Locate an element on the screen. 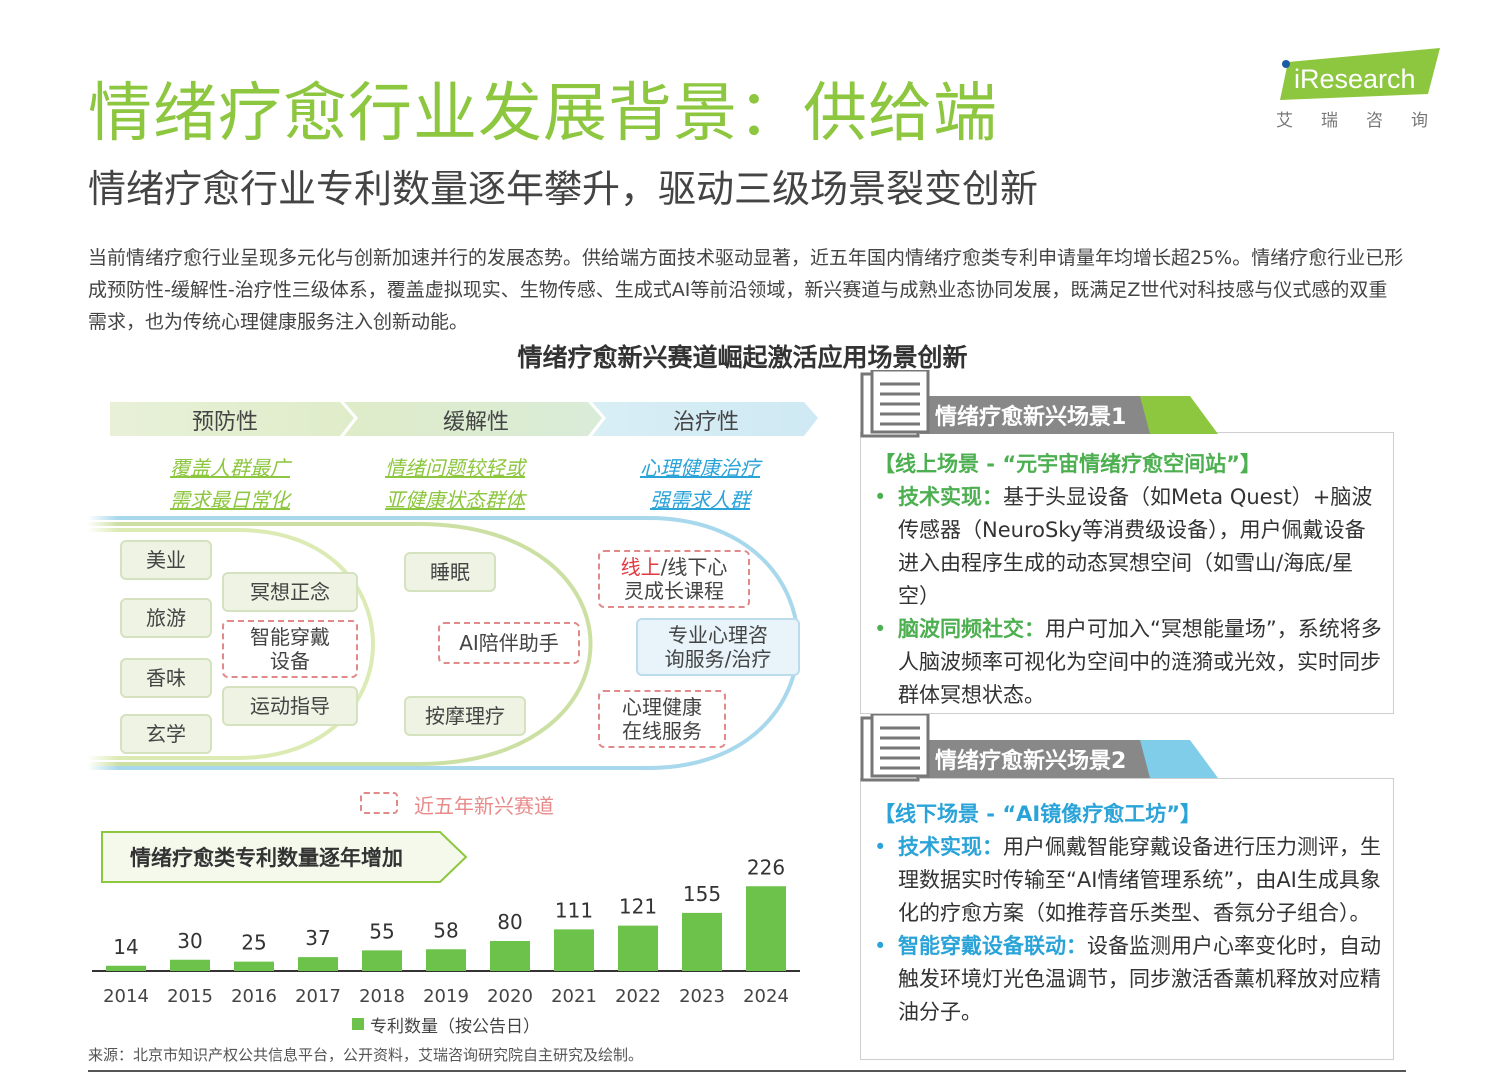 The image size is (1485, 1080). bar-2021 is located at coordinates (574, 950).